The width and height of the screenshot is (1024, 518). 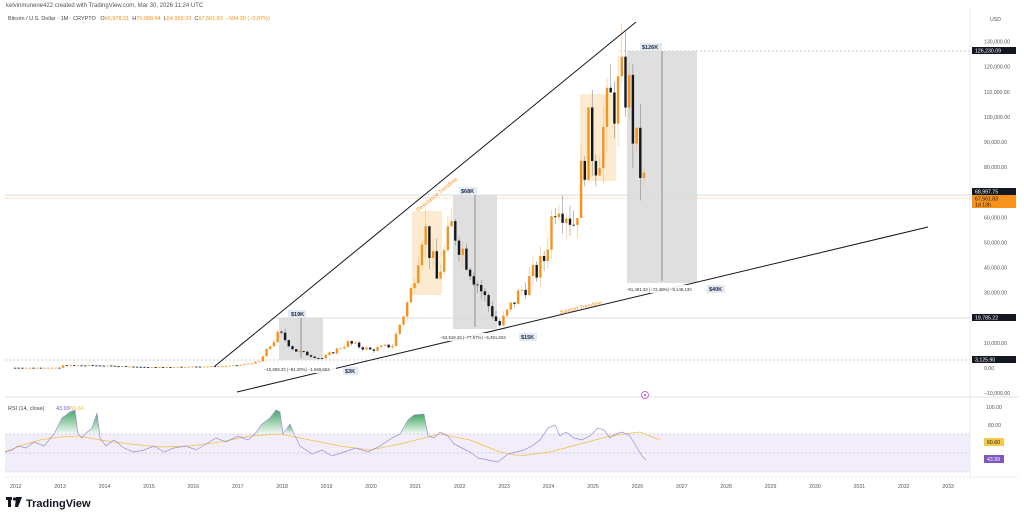 What do you see at coordinates (196, 19) in the screenshot?
I see `close-label: C` at bounding box center [196, 19].